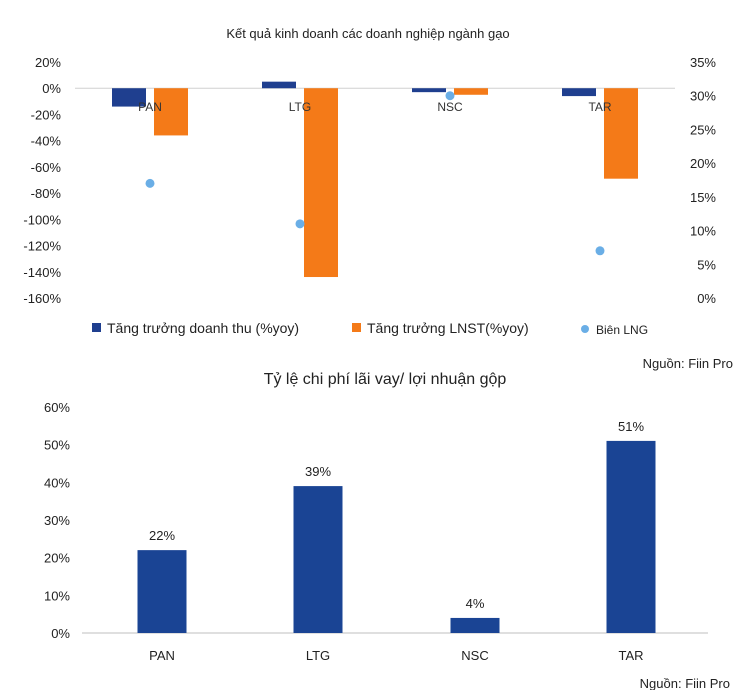  What do you see at coordinates (703, 163) in the screenshot?
I see `chart1-y2-tick: 20%` at bounding box center [703, 163].